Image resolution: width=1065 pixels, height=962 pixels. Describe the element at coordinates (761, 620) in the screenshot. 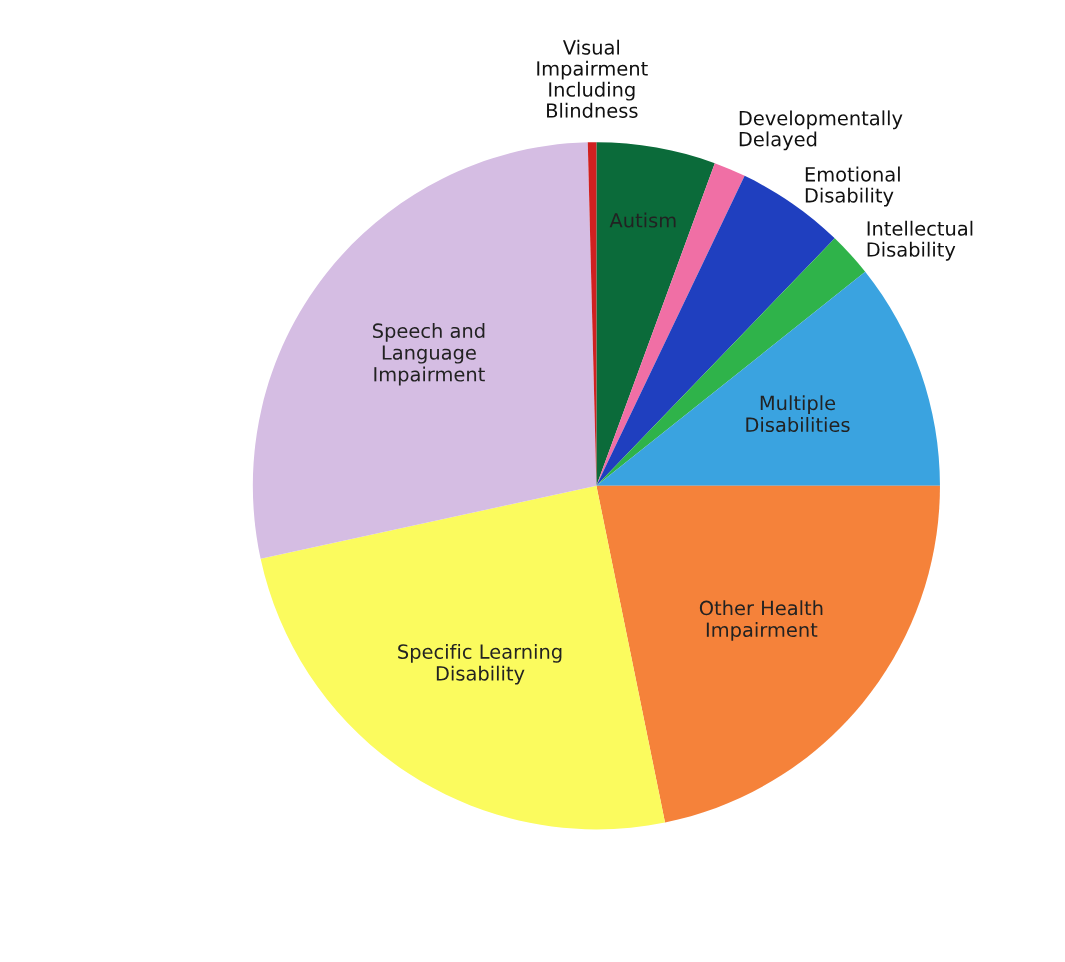

I see `slice-label: Other Health Impairment` at that location.